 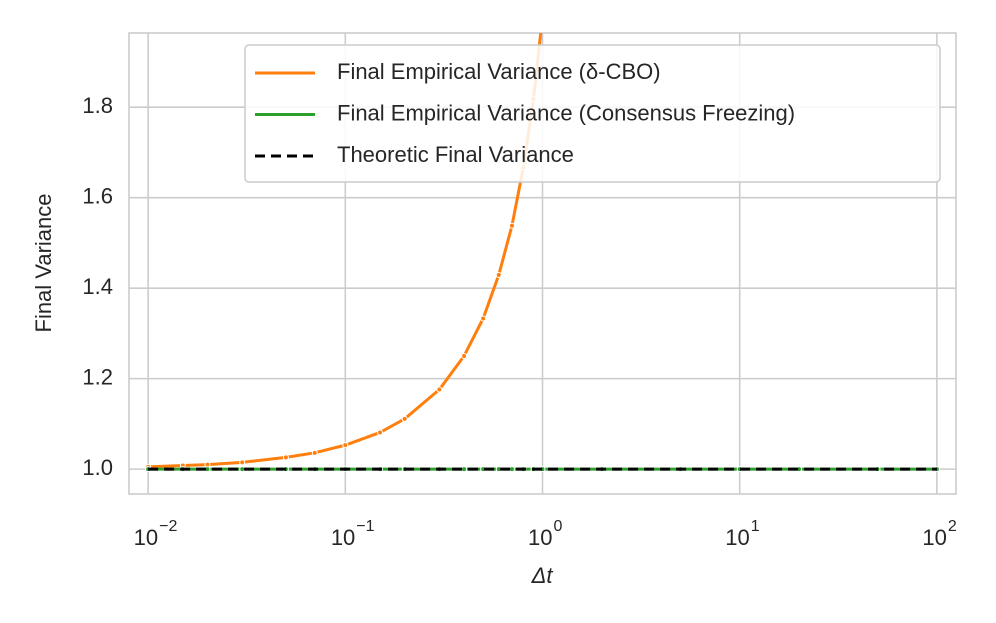 I want to click on y-axis-label: Final Variance, so click(x=43, y=263).